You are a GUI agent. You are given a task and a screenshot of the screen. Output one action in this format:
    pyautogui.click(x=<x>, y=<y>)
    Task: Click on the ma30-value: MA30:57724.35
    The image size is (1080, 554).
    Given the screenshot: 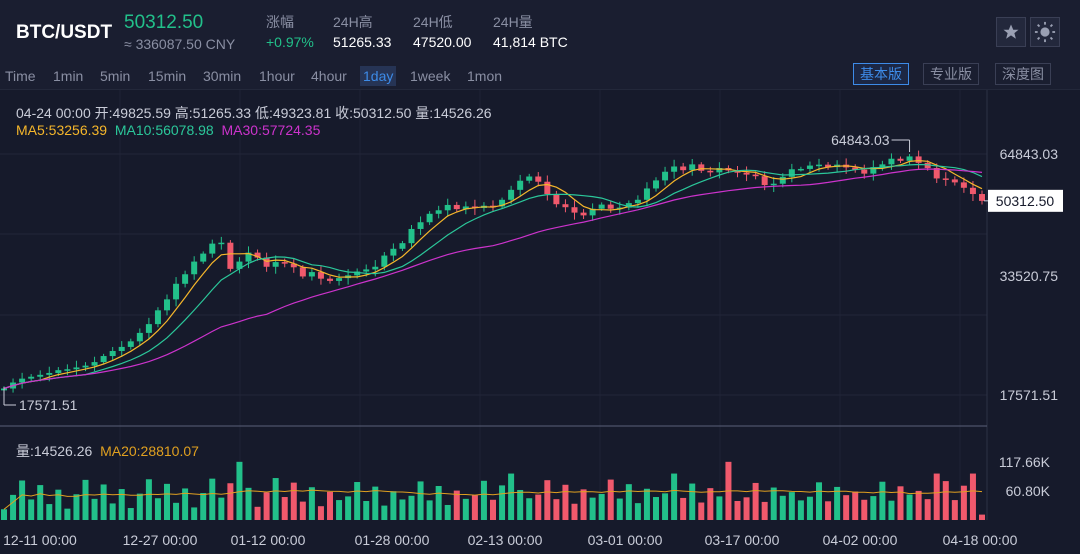 What is the action you would take?
    pyautogui.click(x=271, y=130)
    